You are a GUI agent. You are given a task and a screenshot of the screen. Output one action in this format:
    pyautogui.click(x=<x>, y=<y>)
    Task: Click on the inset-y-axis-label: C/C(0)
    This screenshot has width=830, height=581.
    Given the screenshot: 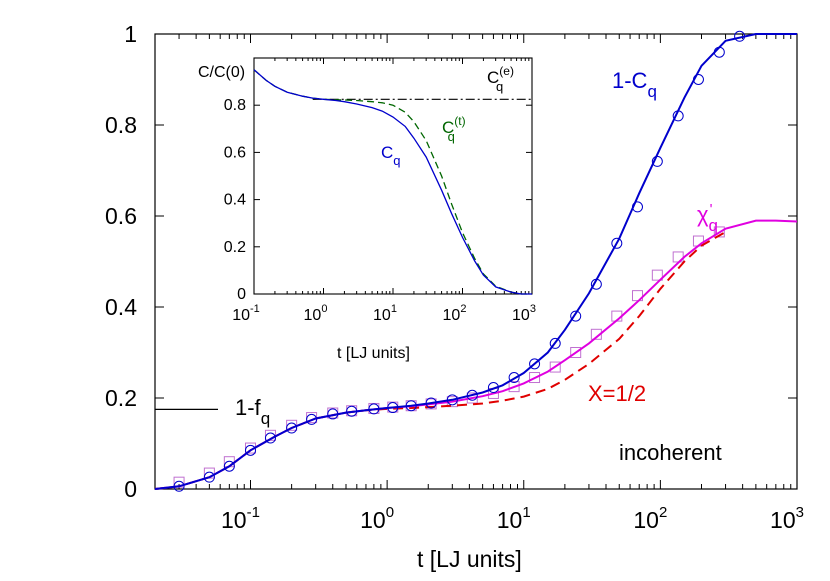 What is the action you would take?
    pyautogui.click(x=221, y=72)
    